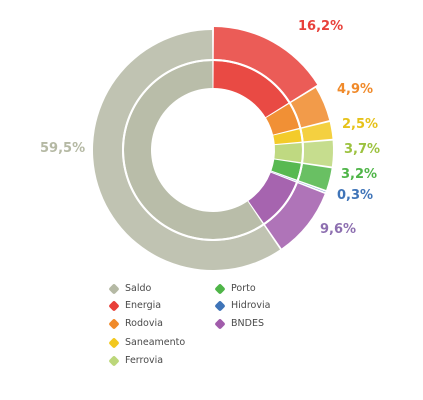 This screenshot has height=400, width=423. I want to click on label-bndes: 9,6%, so click(338, 229).